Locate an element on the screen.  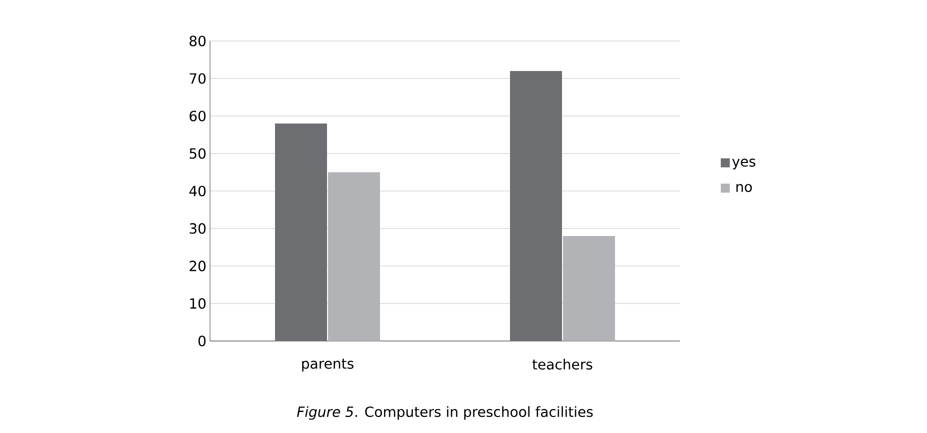
x-tick-label: teachers is located at coordinates (562, 364).